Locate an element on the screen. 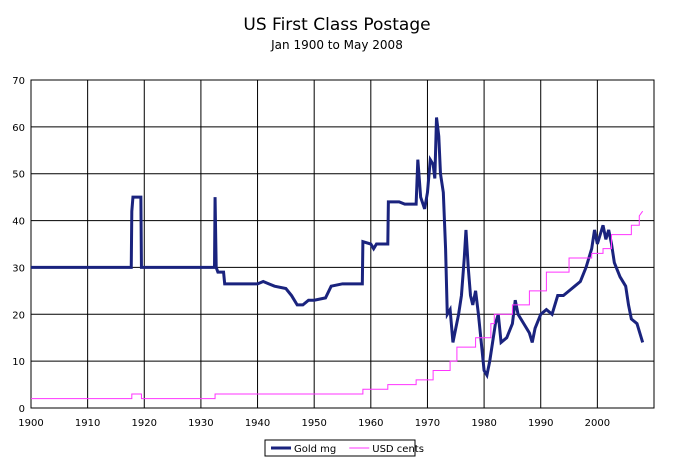 The height and width of the screenshot is (463, 675). x-tick-label: 1930 is located at coordinates (200, 423).